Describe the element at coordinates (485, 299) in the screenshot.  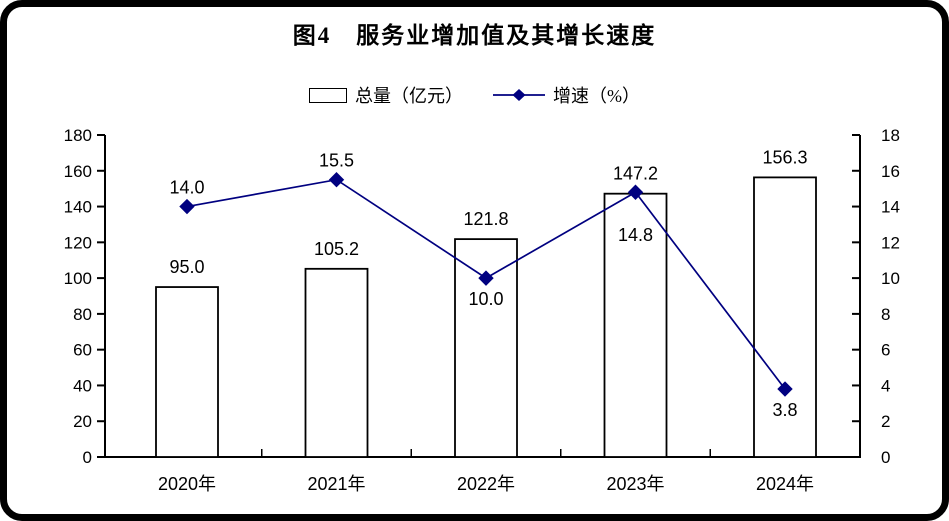
I see `line-value-label: 10.0` at that location.